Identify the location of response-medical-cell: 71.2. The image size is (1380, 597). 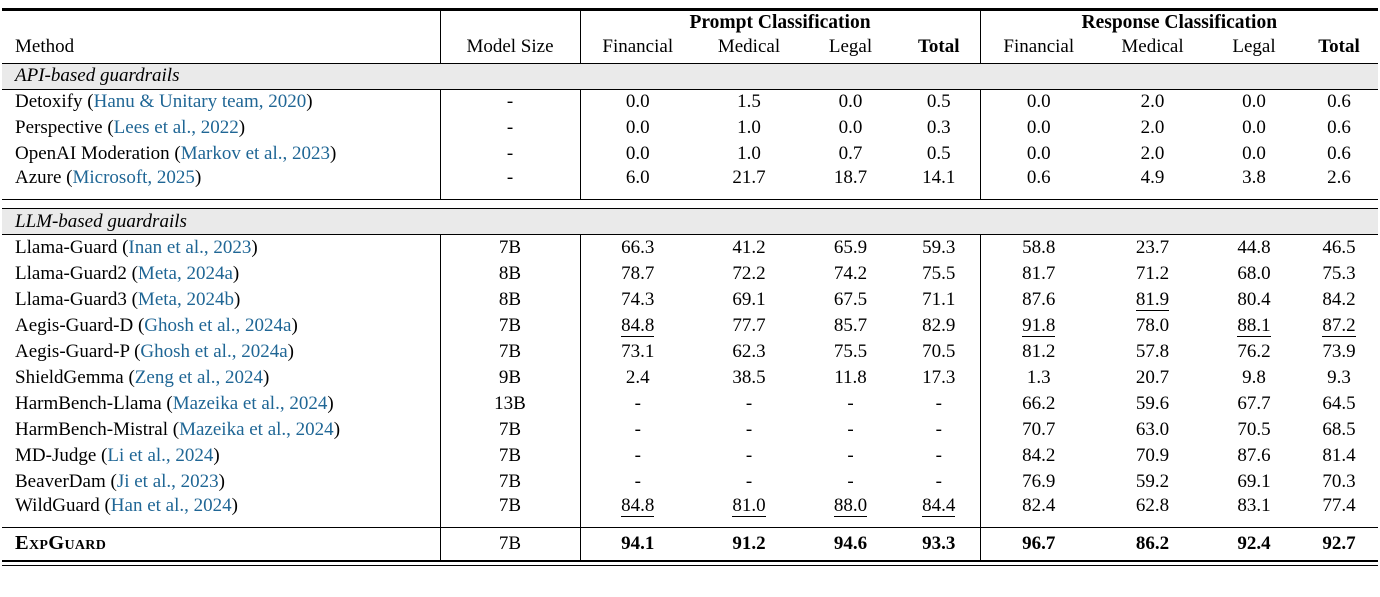
(1152, 273).